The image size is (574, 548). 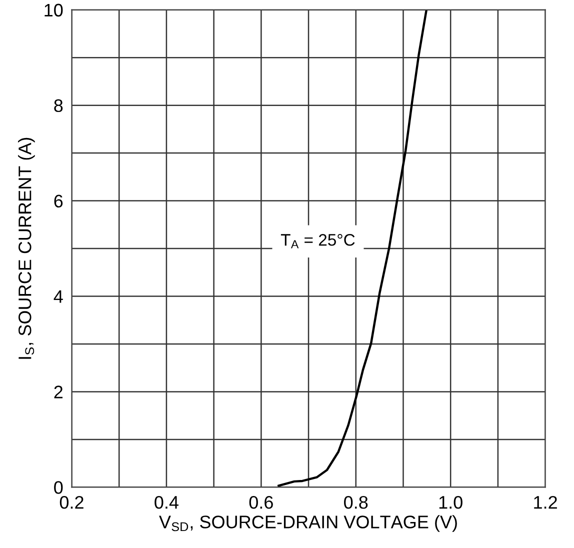 What do you see at coordinates (53, 10) in the screenshot?
I see `y-tick-label: 10` at bounding box center [53, 10].